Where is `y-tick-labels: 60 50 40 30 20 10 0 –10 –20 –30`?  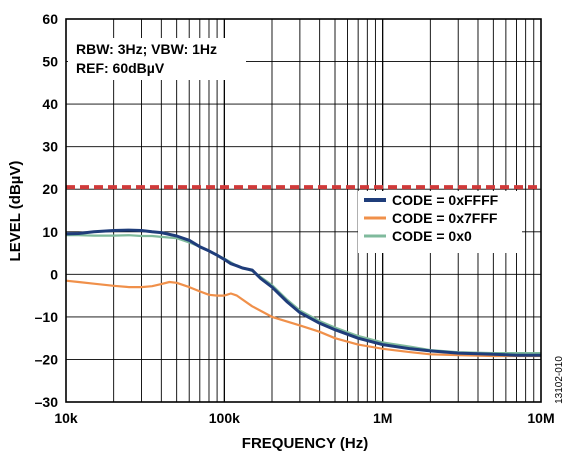
y-tick-labels: 60 50 40 30 20 10 0 –10 –20 –30 is located at coordinates (47, 210).